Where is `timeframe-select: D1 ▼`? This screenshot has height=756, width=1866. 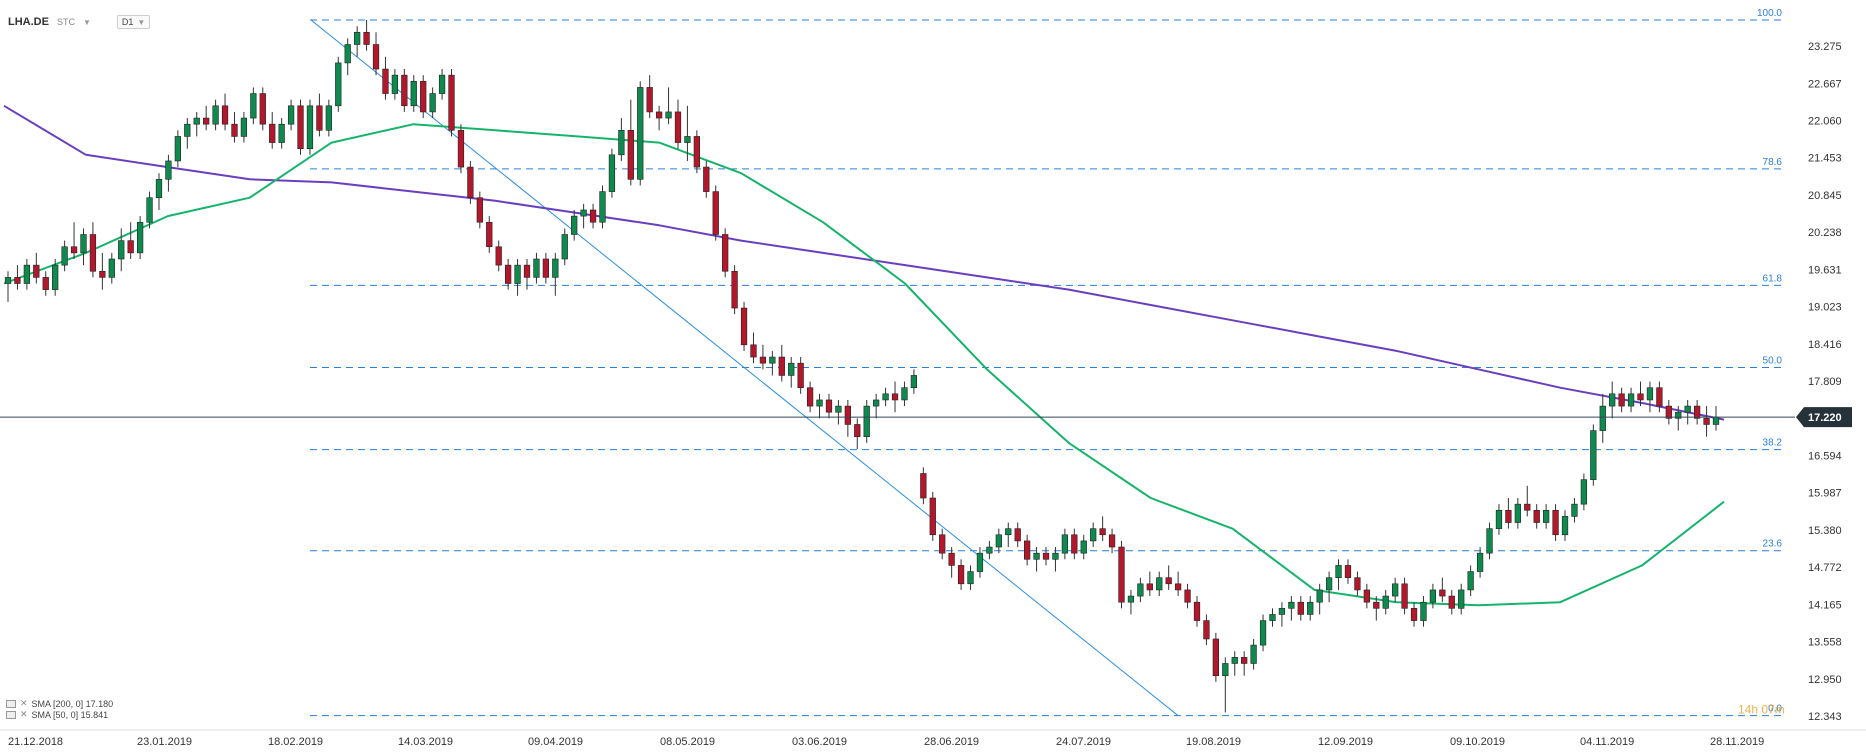 timeframe-select: D1 ▼ is located at coordinates (133, 22).